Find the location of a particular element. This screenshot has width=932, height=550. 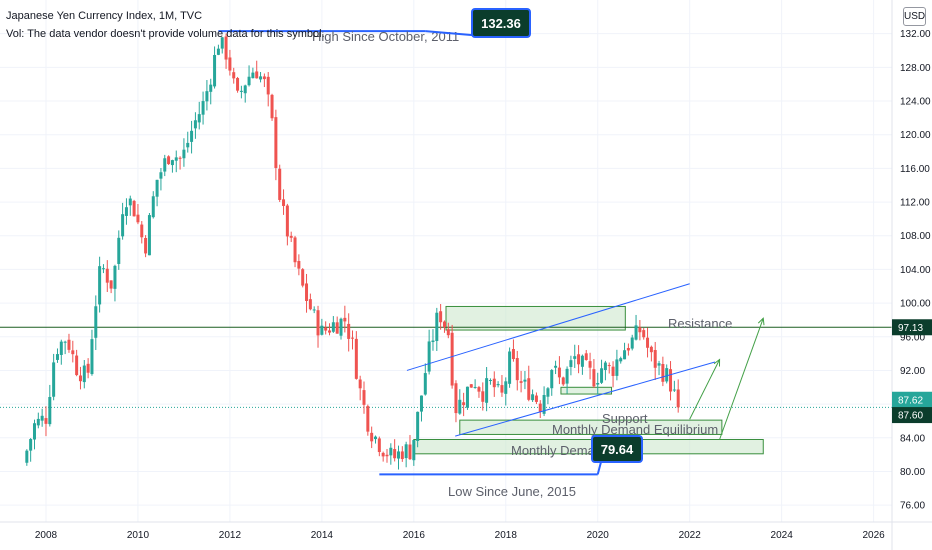

currency-button: USD is located at coordinates (914, 16).